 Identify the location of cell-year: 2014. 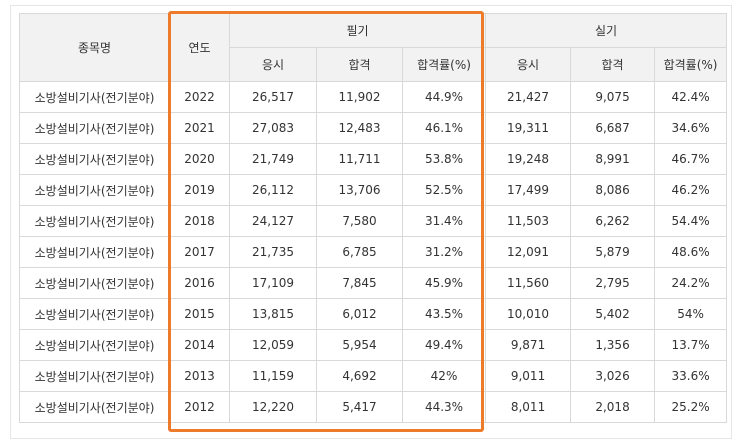
(199, 345).